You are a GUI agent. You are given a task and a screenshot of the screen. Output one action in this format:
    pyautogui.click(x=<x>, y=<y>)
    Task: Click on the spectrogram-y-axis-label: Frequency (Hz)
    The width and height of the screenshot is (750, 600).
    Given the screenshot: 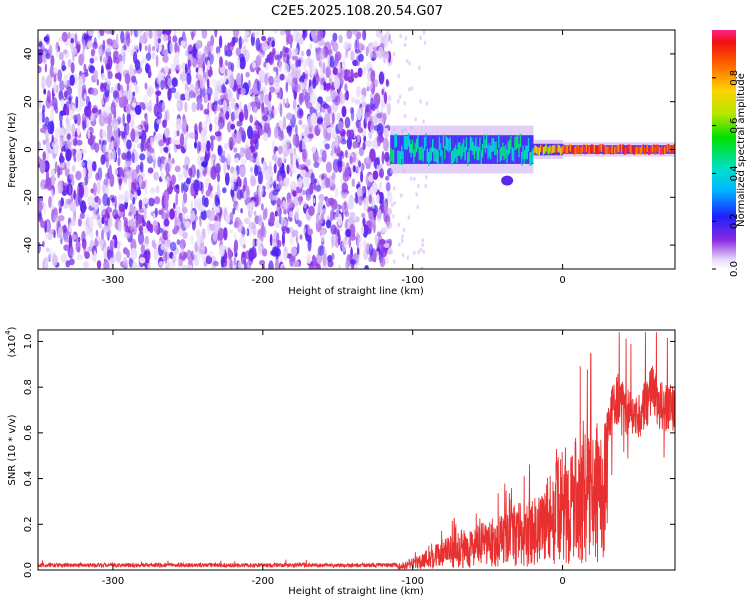 What is the action you would take?
    pyautogui.click(x=12, y=150)
    